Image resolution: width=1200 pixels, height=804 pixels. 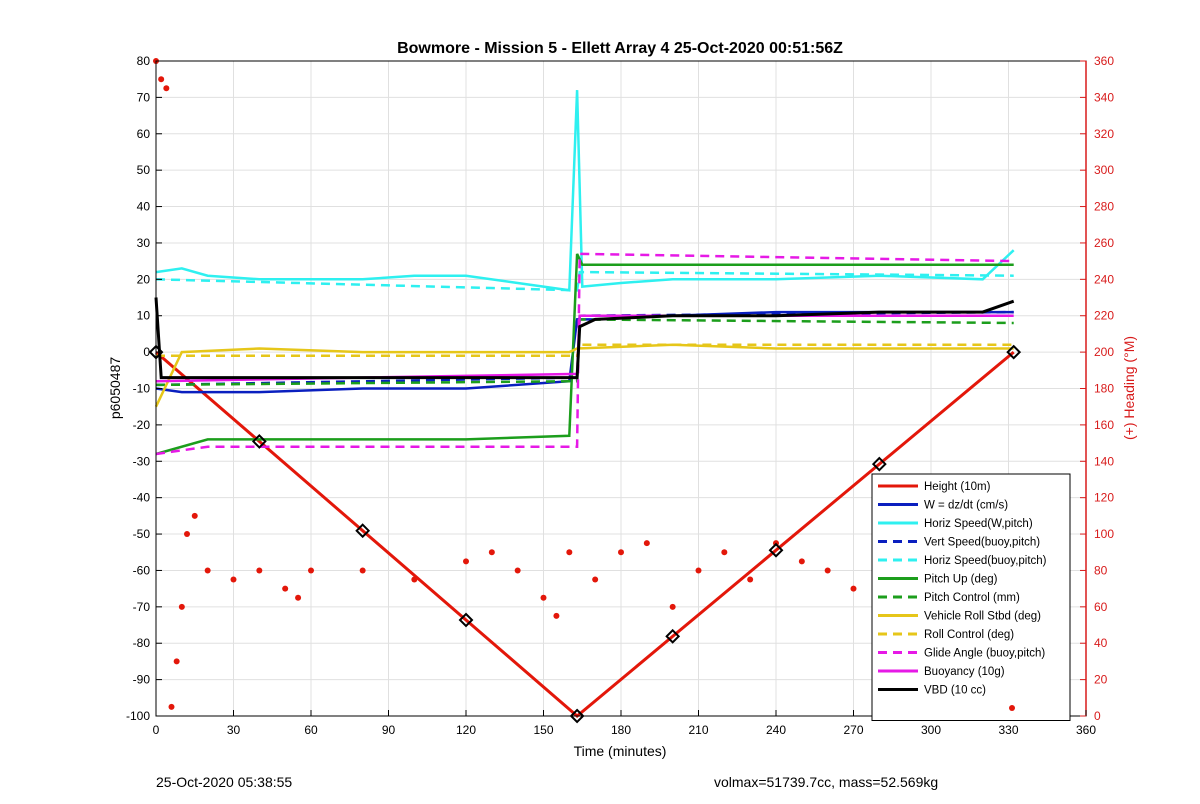 What do you see at coordinates (146, 352) in the screenshot?
I see `y-tick-label-left: 0` at bounding box center [146, 352].